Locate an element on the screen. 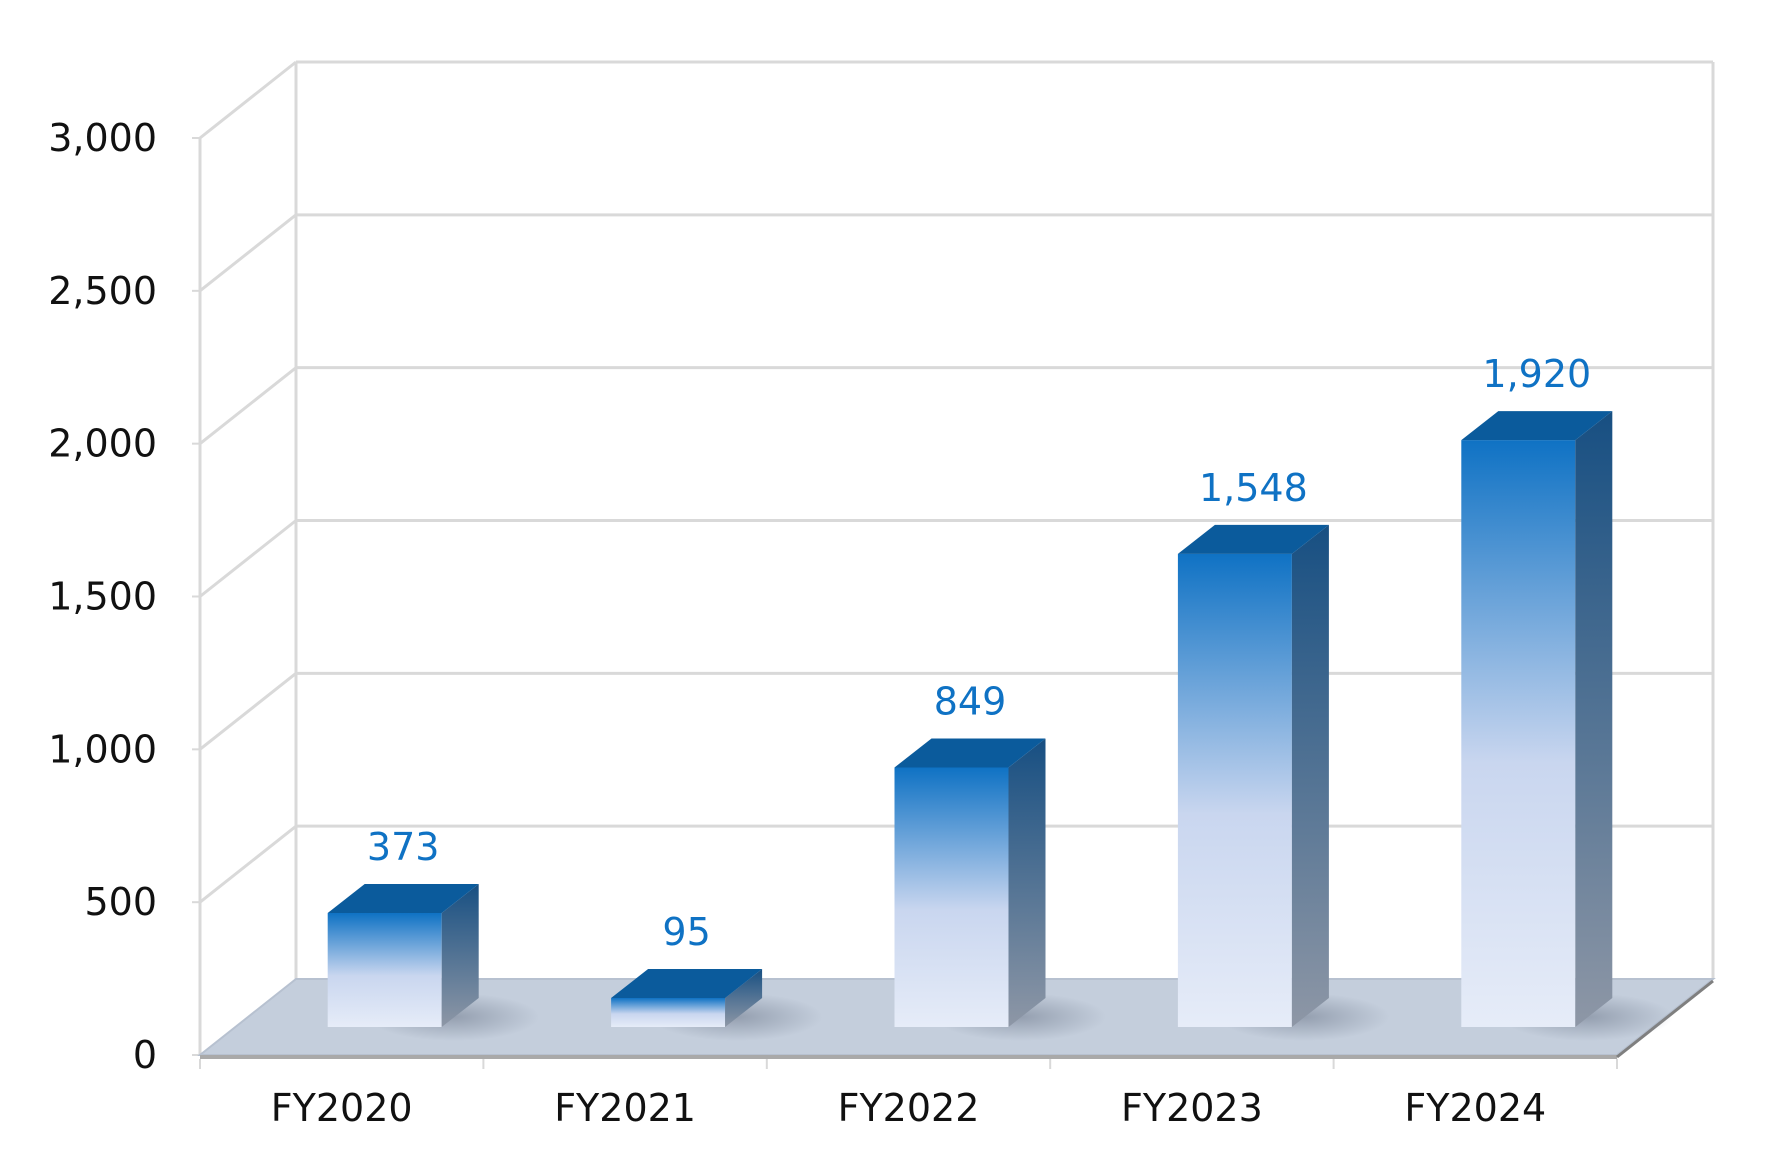 This screenshot has width=1772, height=1161. x-tick-label-FY2023: FY2023 is located at coordinates (1192, 1108).